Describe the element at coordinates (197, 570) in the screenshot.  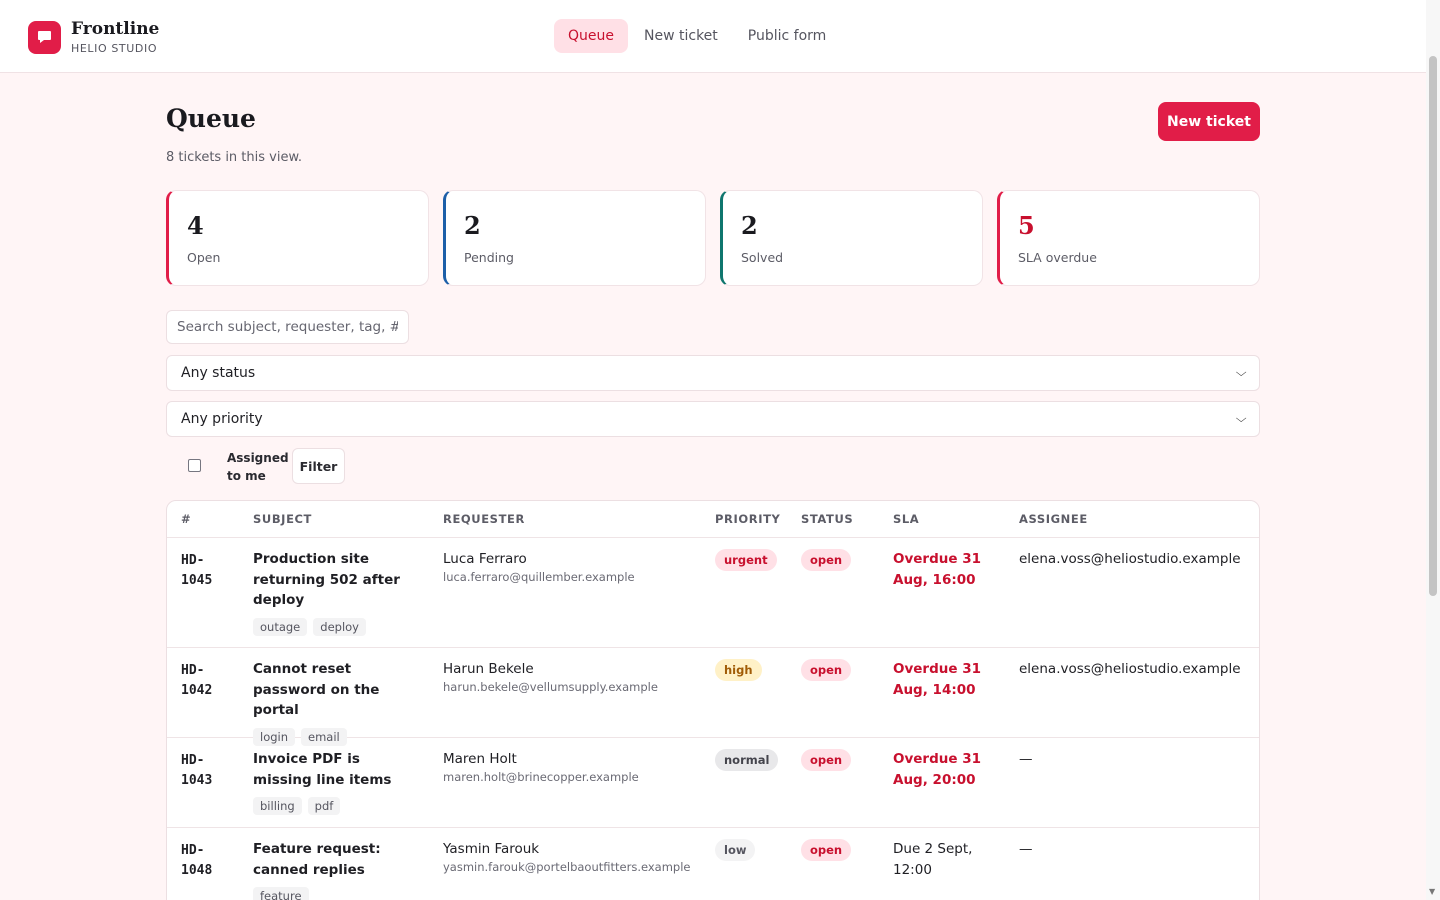
I see `ticket-id: HD-1045` at that location.